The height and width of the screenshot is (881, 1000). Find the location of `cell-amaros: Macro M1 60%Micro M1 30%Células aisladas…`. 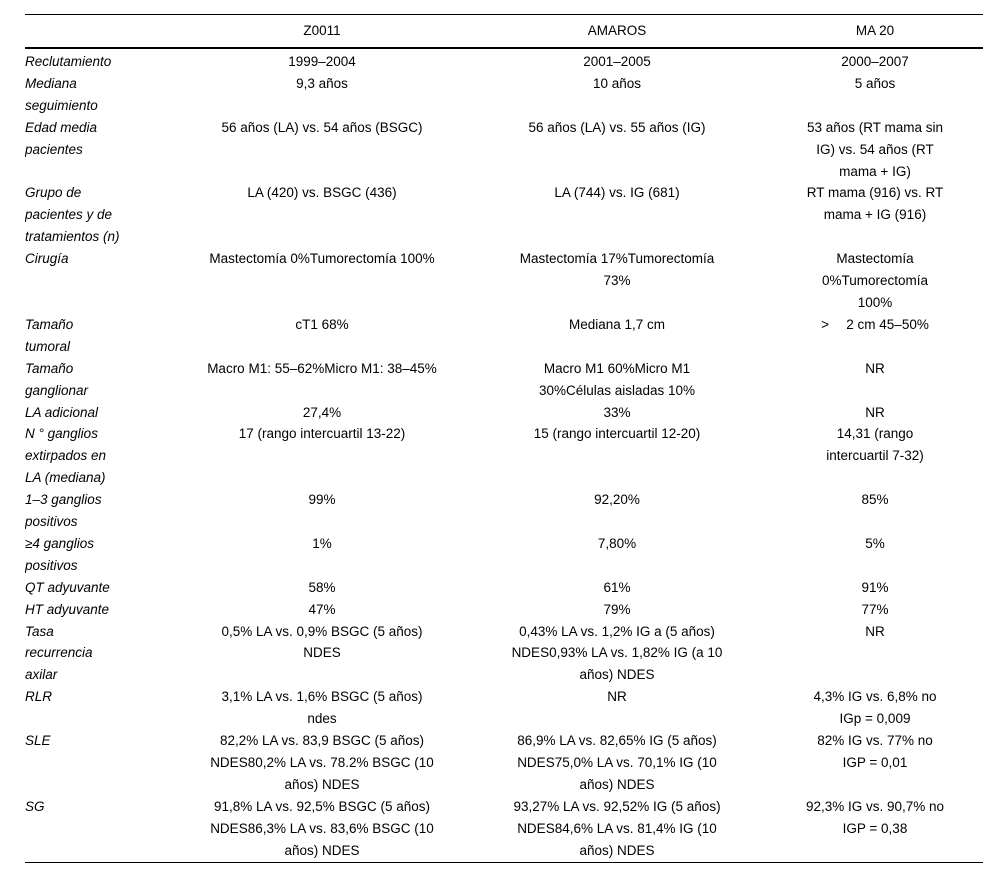

cell-amaros: Macro M1 60%Micro M1 30%Células aisladas… is located at coordinates (617, 379).